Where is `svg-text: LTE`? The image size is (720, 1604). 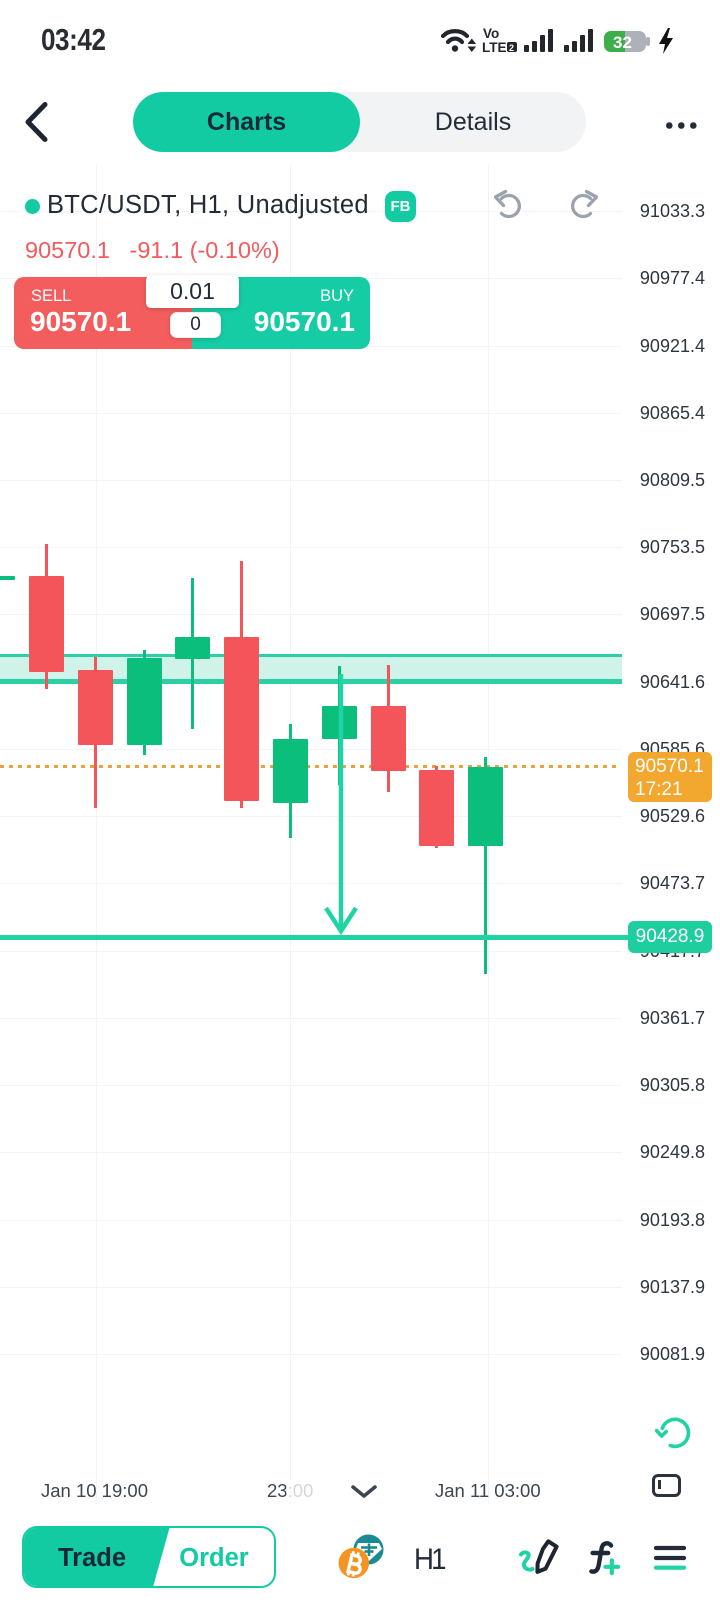 svg-text: LTE is located at coordinates (494, 47).